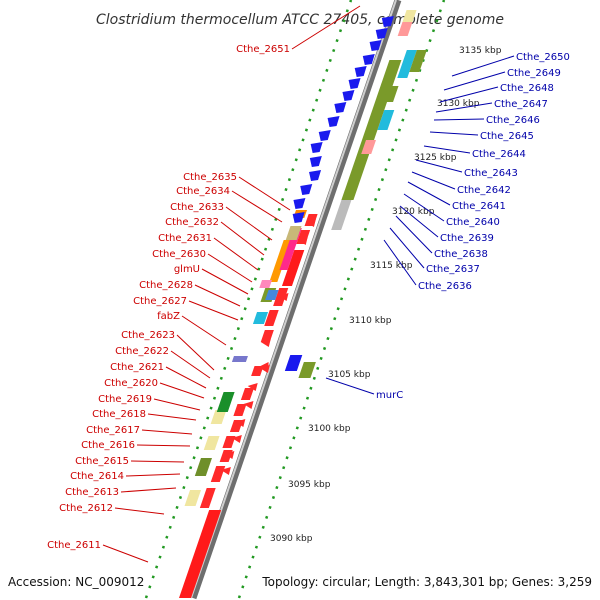 This screenshot has width=600, height=600. Describe the element at coordinates (185, 238) in the screenshot. I see `reverse-gene-label: Cthe_2631` at that location.